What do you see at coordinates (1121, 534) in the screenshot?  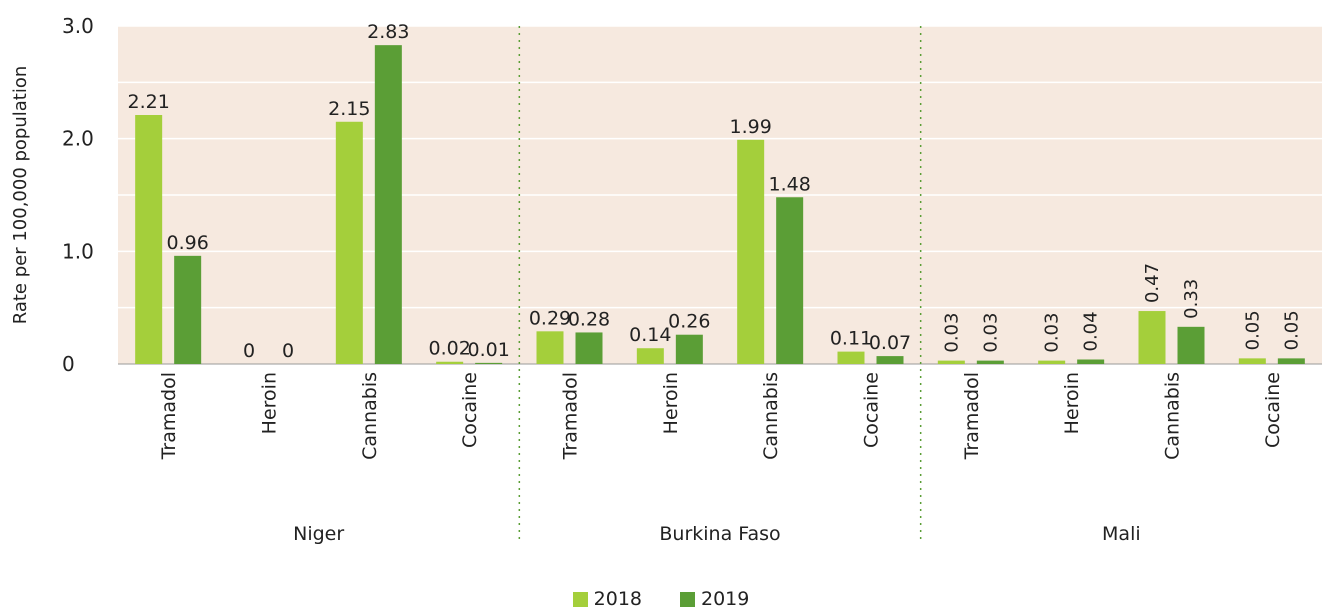 I see `group-label: Mali` at bounding box center [1121, 534].